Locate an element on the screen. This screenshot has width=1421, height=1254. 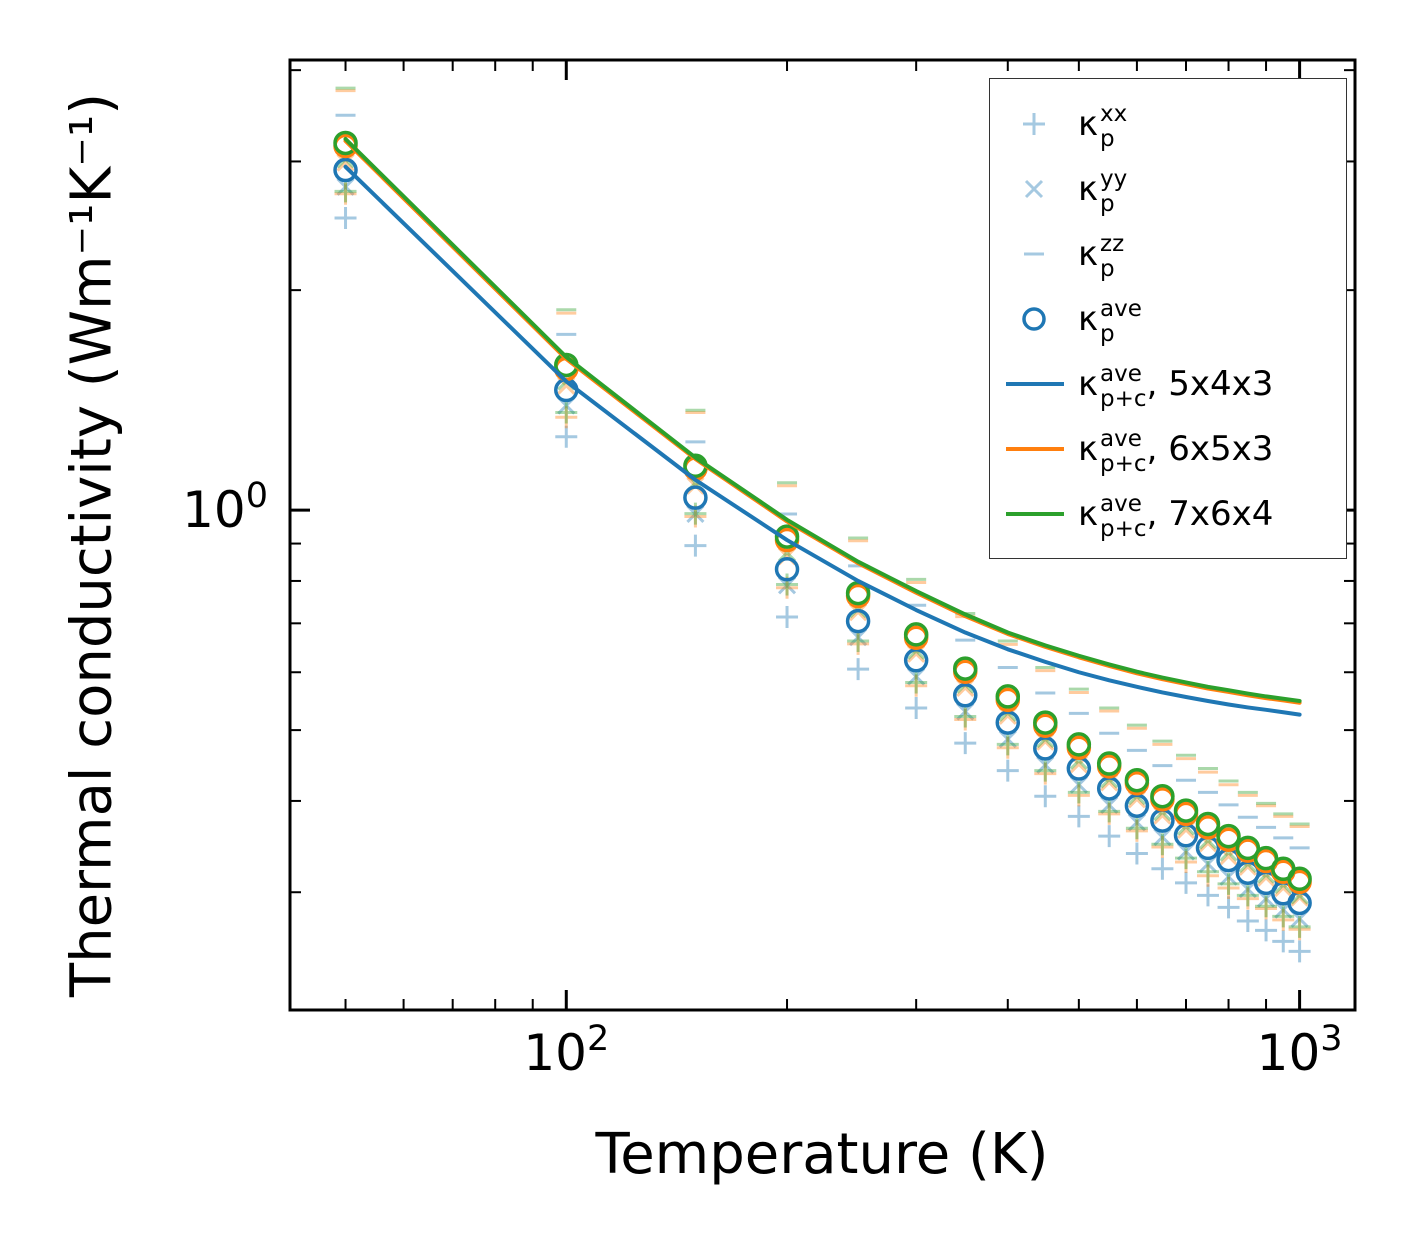
subscript-superscript-stack: ave p is located at coordinates (1121, 321).